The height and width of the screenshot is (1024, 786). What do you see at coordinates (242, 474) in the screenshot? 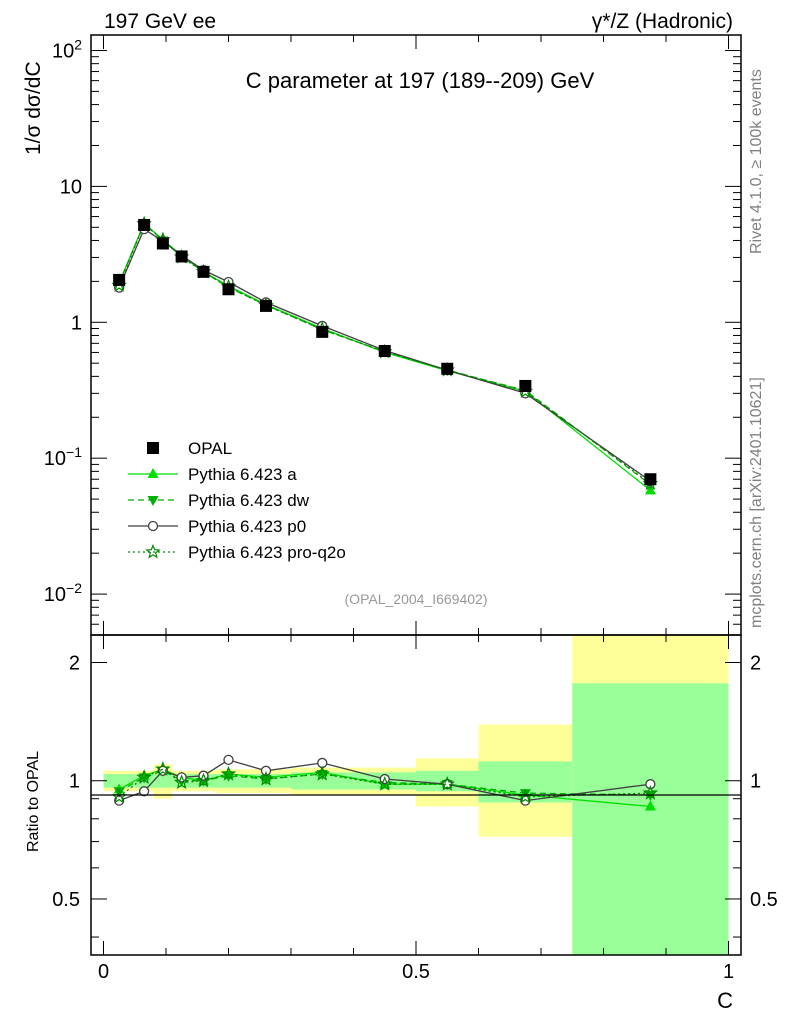
I see `legend-label-a: Pythia 6.423 a` at bounding box center [242, 474].